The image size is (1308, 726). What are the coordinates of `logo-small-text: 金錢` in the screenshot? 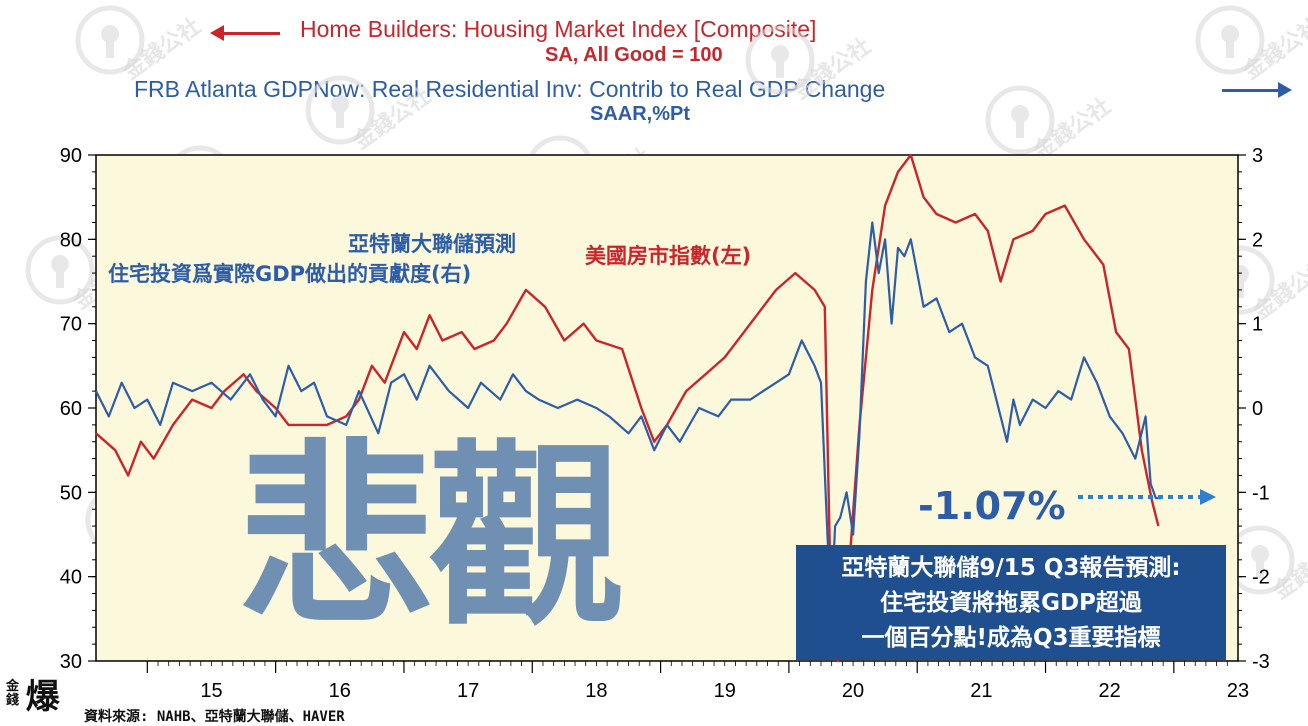 It's located at (13, 693).